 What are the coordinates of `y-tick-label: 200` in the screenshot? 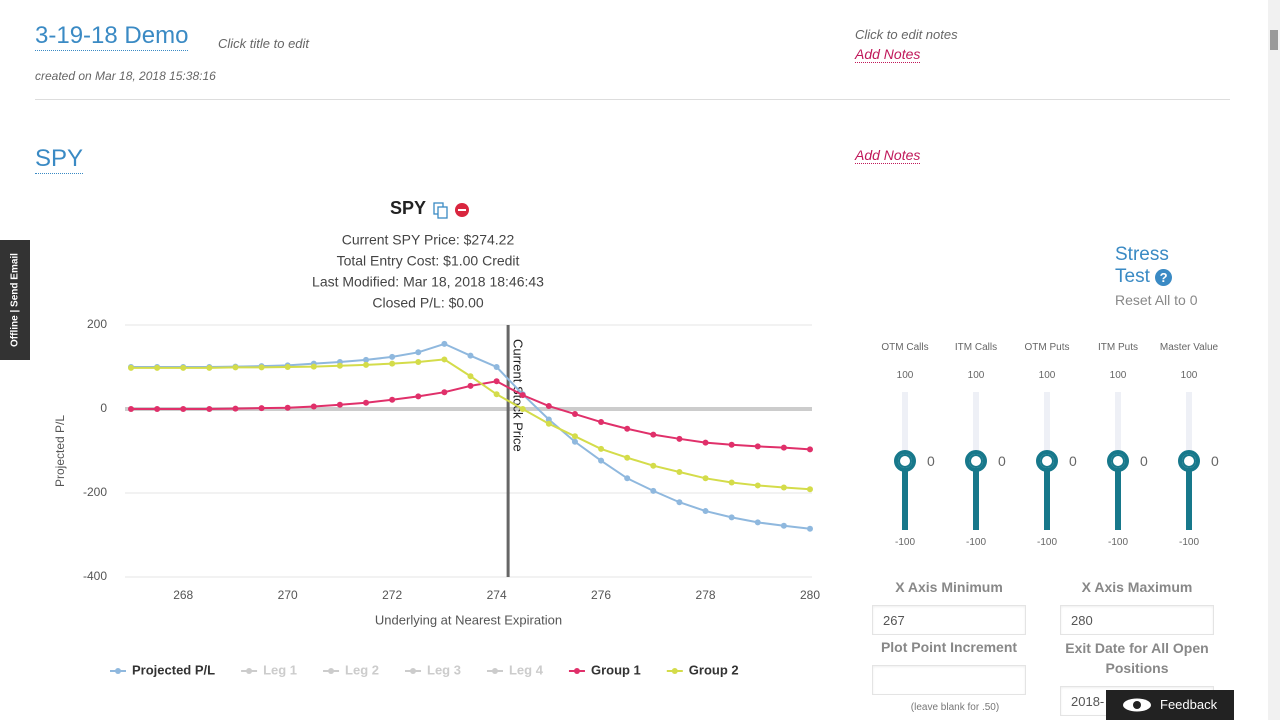 It's located at (97, 324).